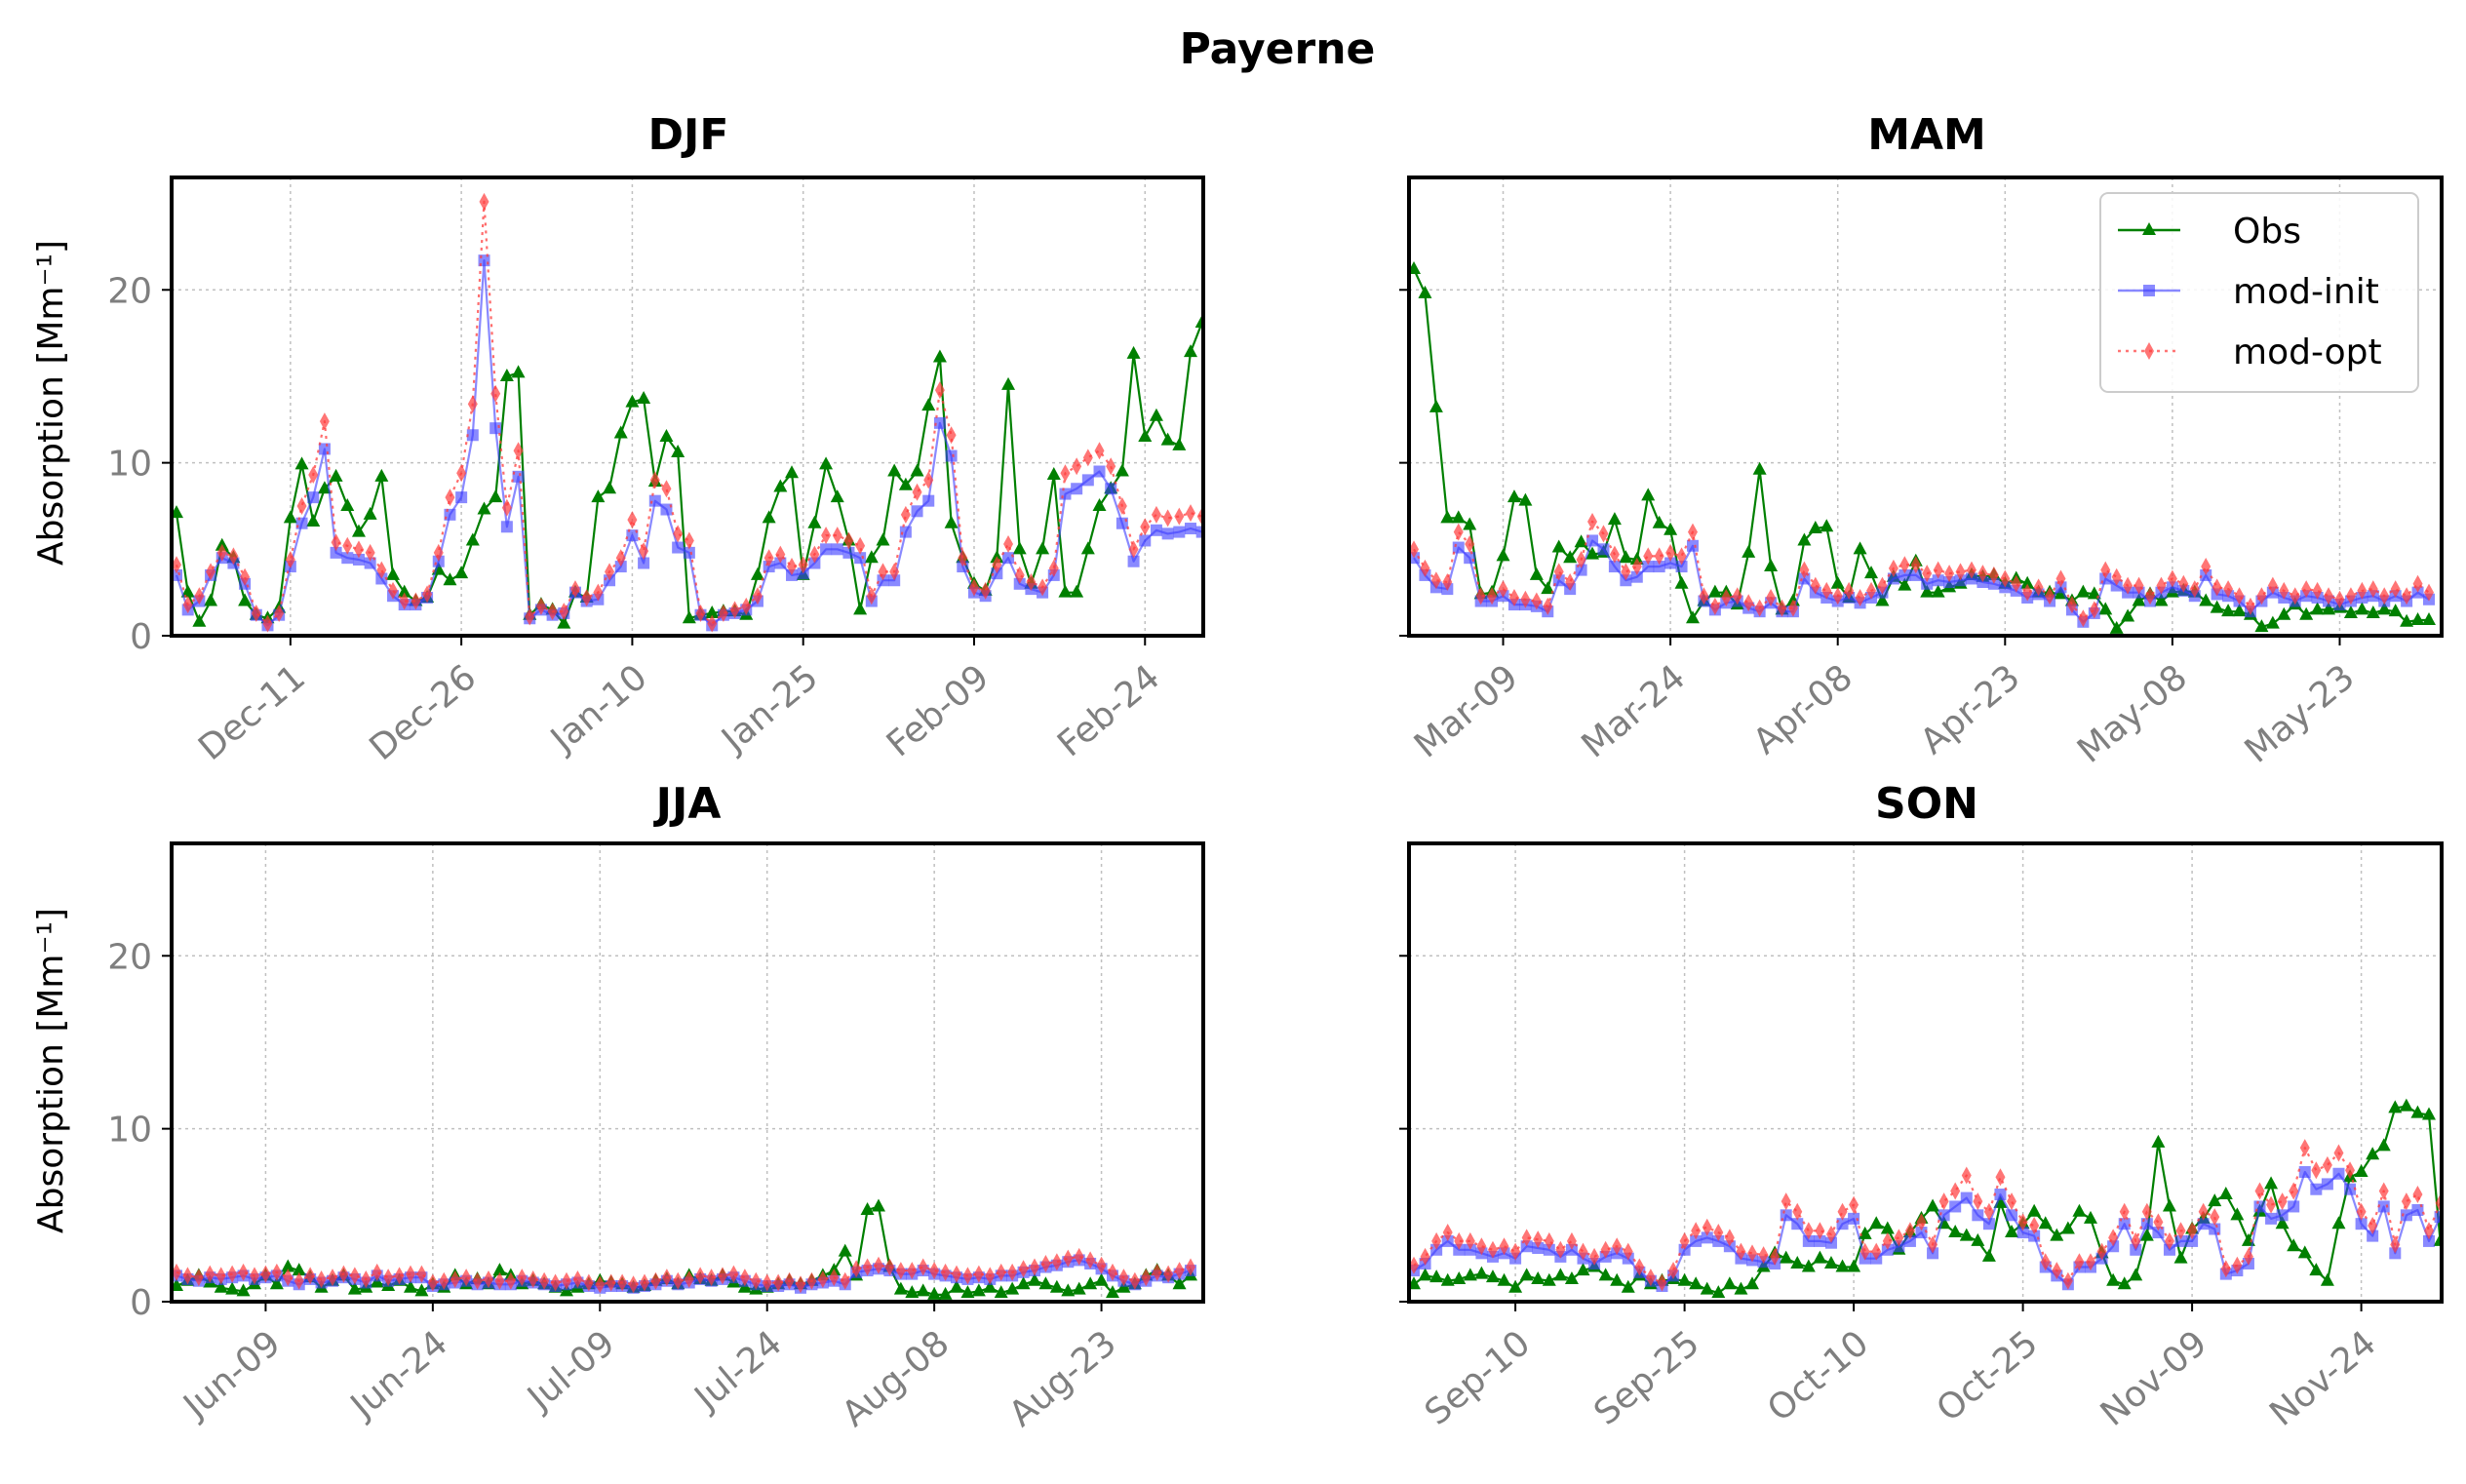 Image resolution: width=2466 pixels, height=1484 pixels. What do you see at coordinates (1921, 570) in the screenshot?
I see `series-line` at bounding box center [1921, 570].